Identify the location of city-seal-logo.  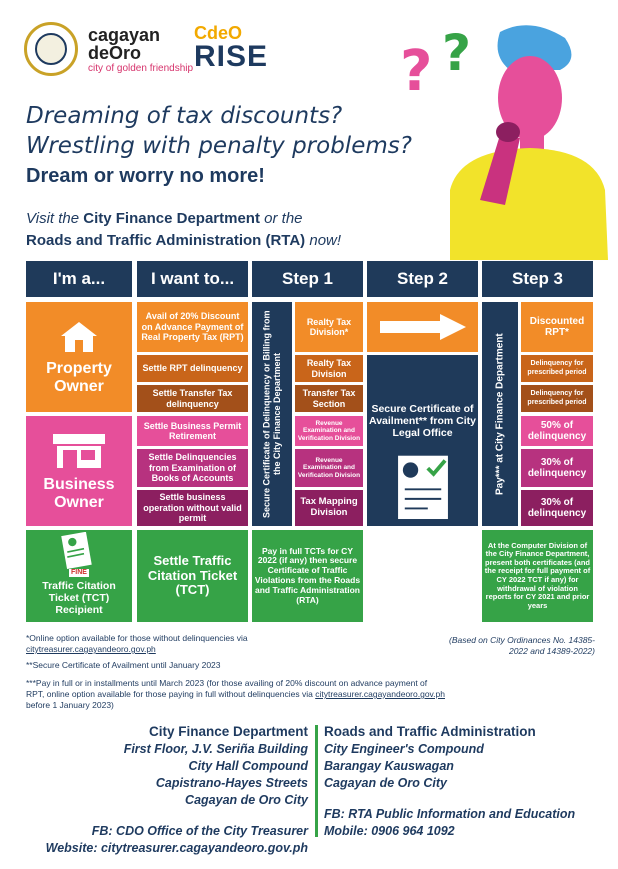
(51, 49).